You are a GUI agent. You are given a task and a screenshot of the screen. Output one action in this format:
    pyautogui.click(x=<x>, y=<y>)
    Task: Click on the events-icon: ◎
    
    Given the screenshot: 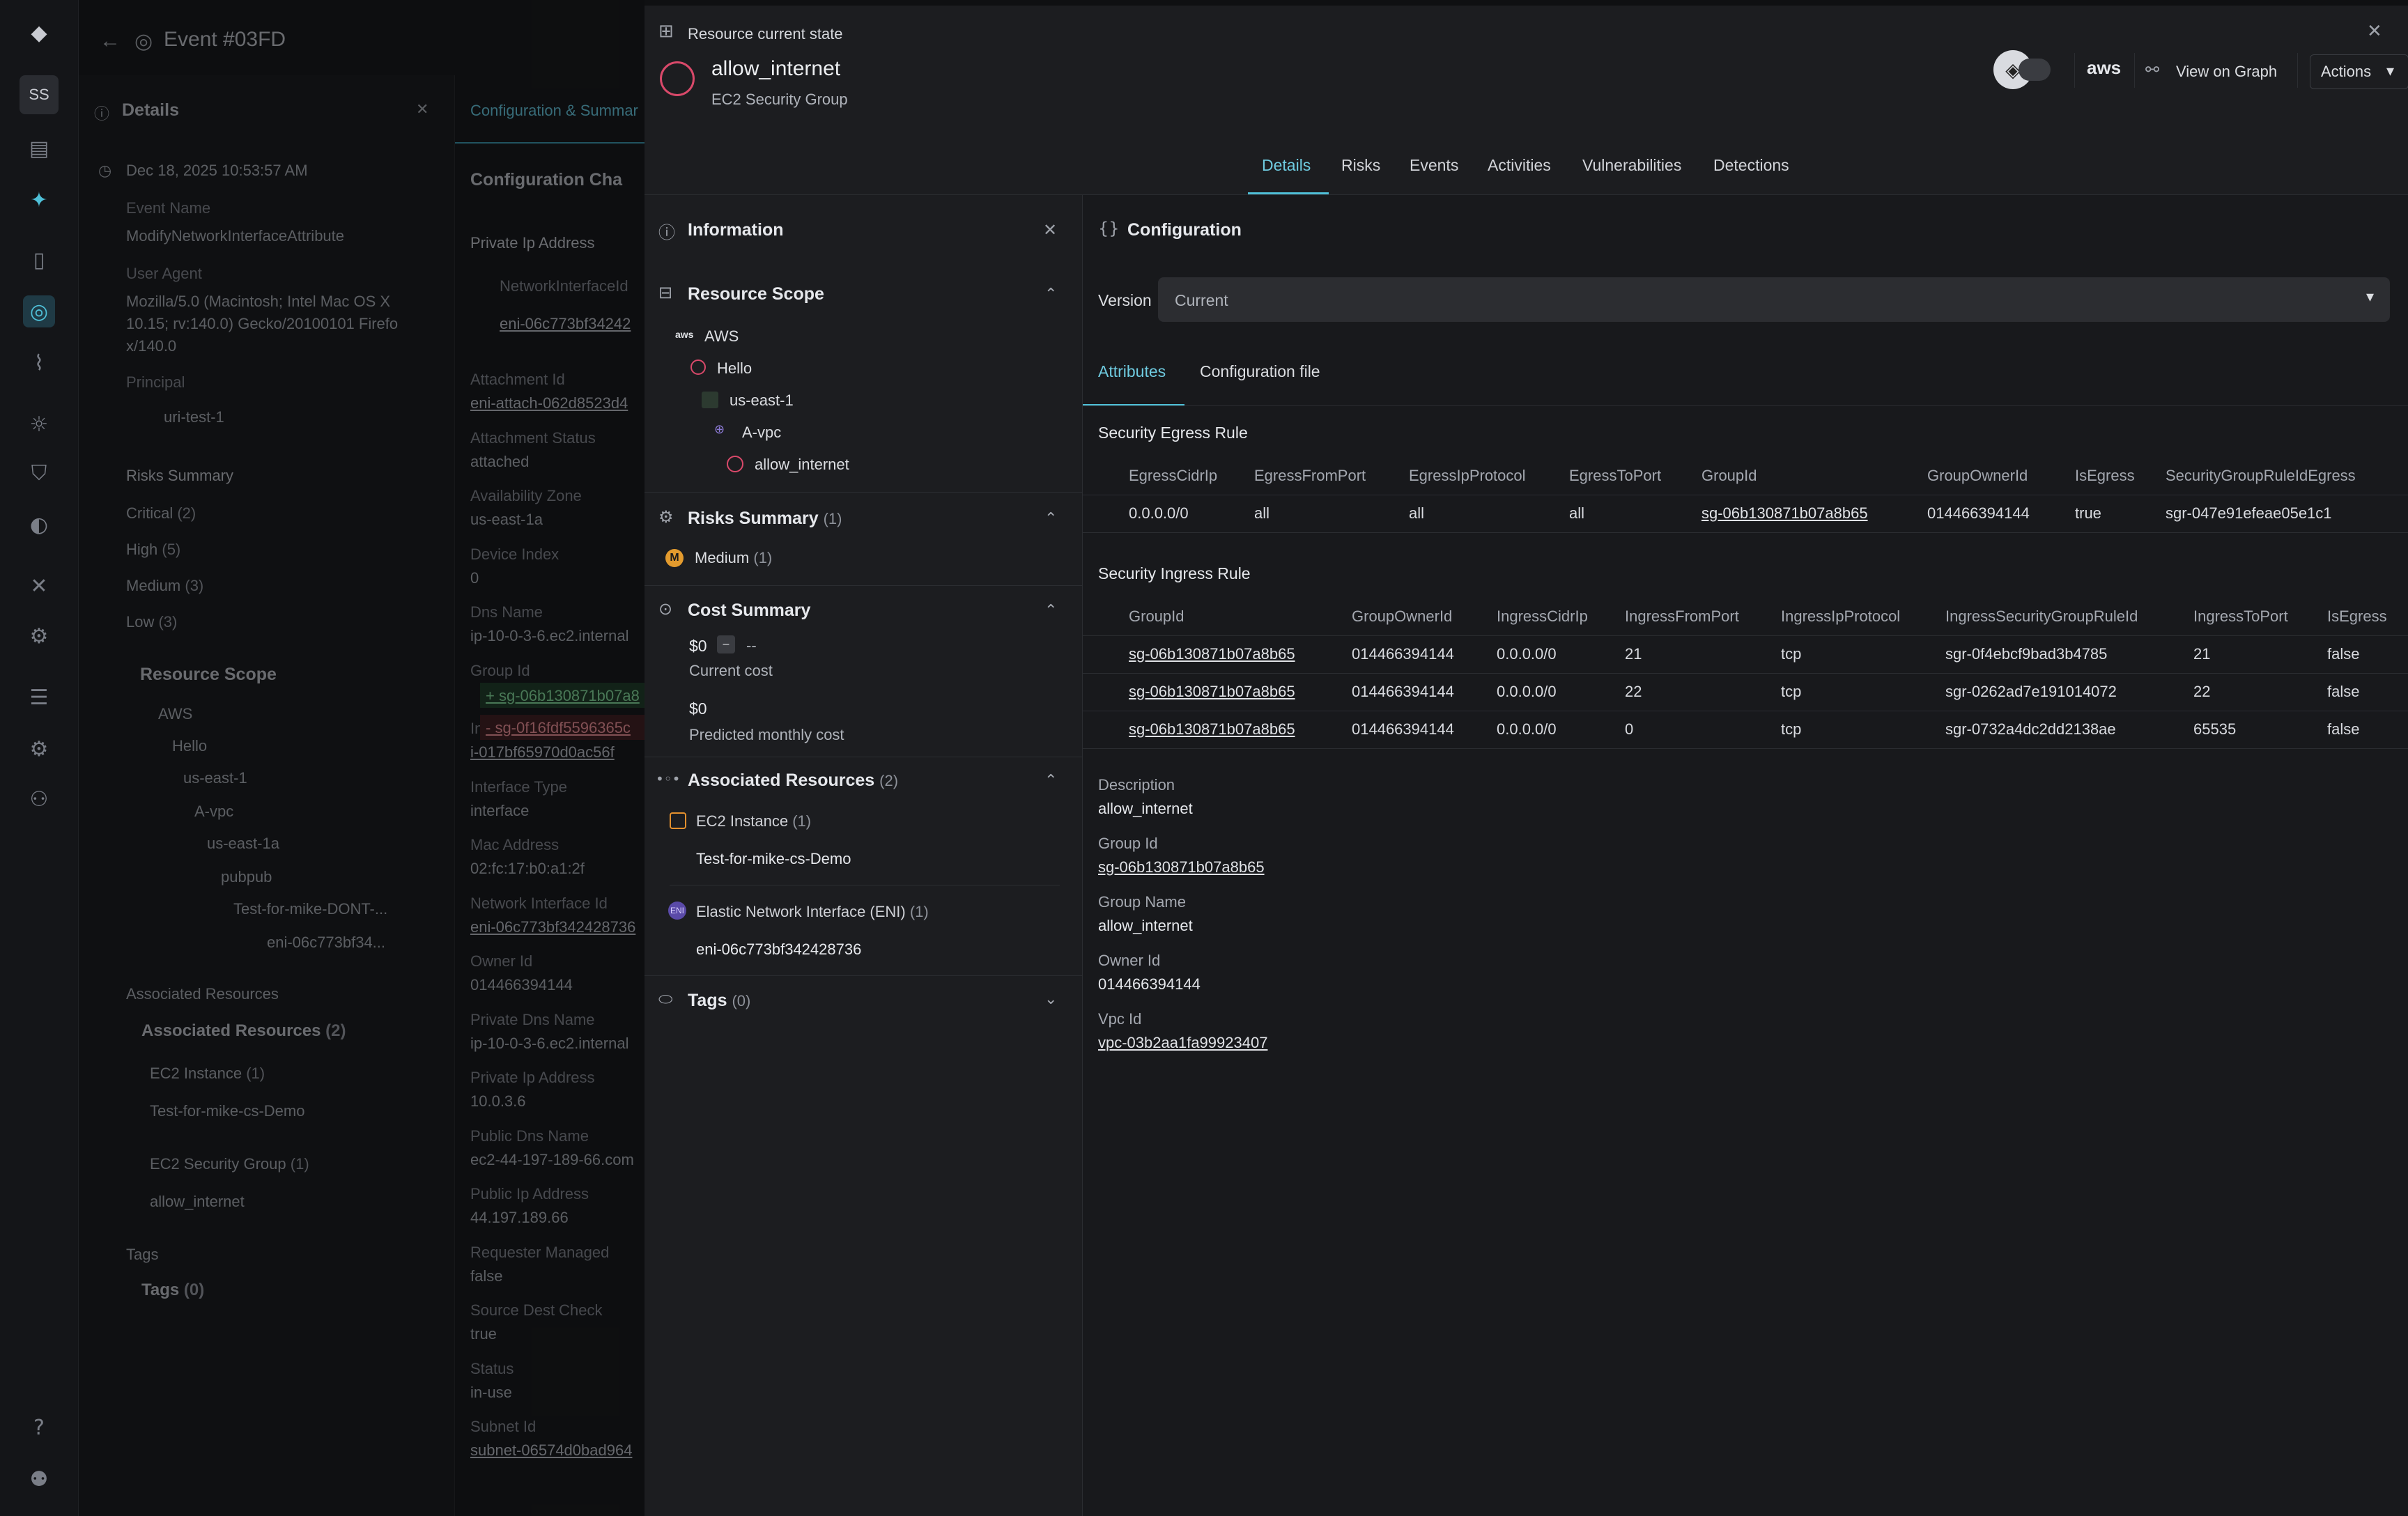 What is the action you would take?
    pyautogui.click(x=39, y=311)
    